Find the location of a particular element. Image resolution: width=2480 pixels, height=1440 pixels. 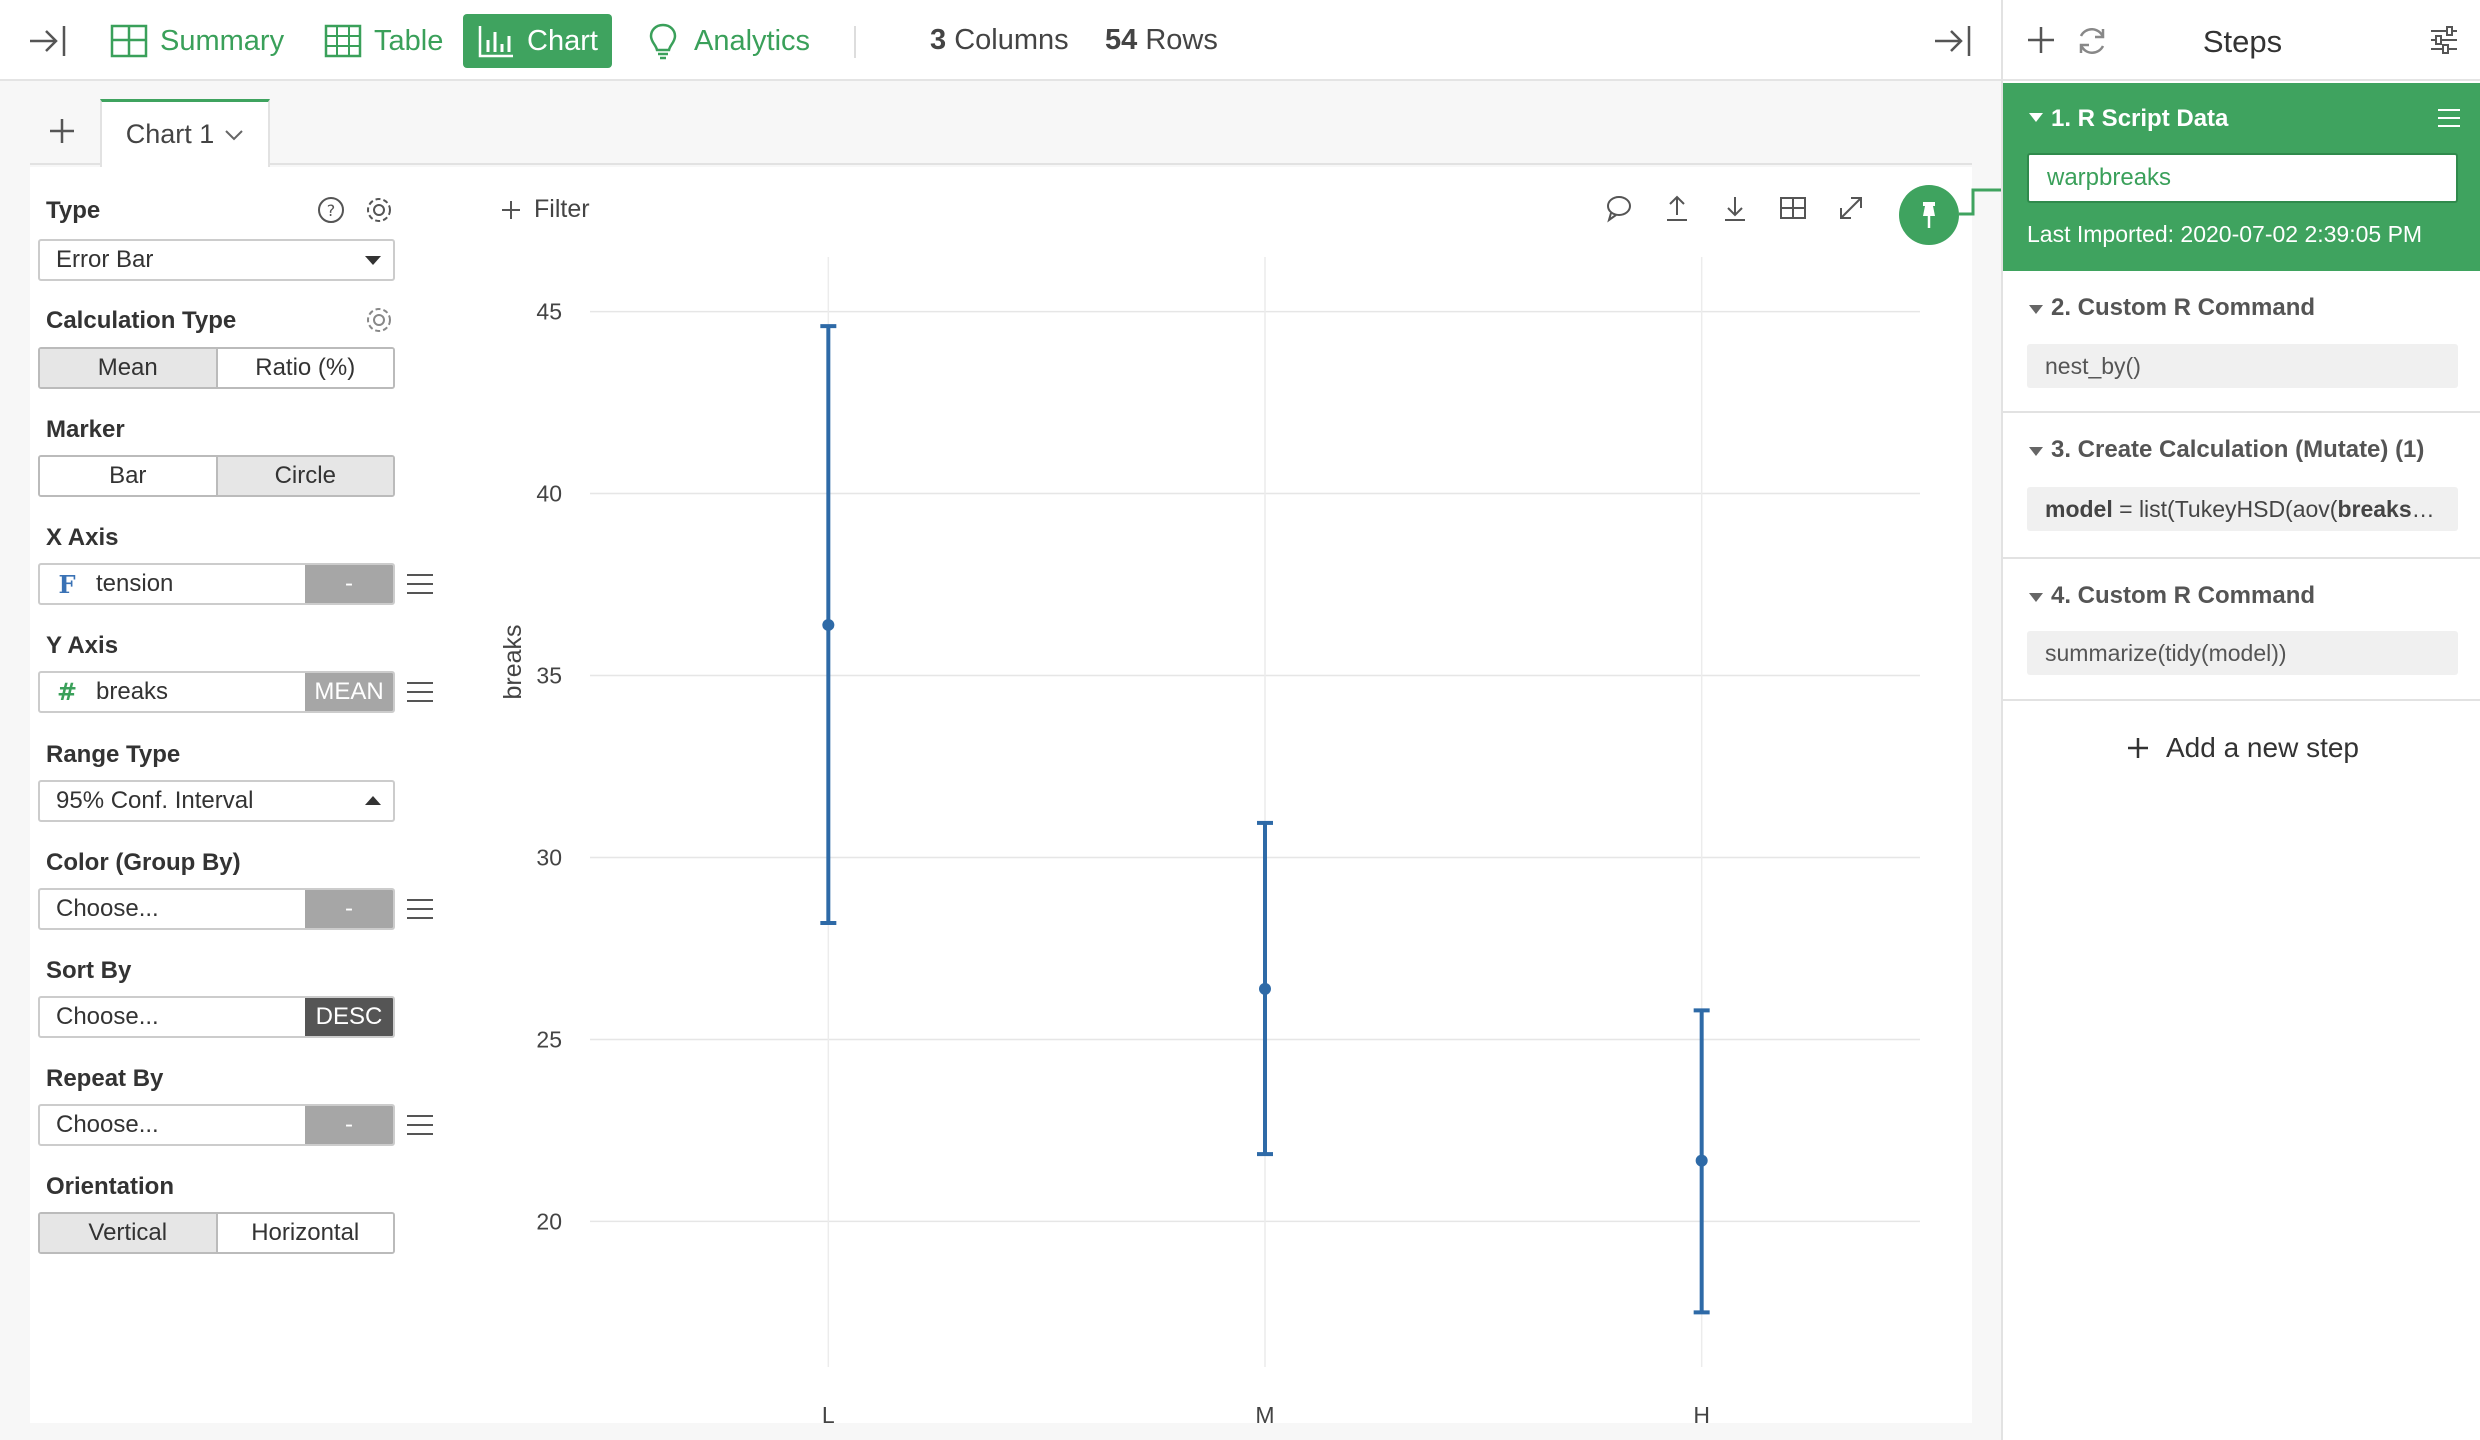

refresh-icon is located at coordinates (2092, 41).